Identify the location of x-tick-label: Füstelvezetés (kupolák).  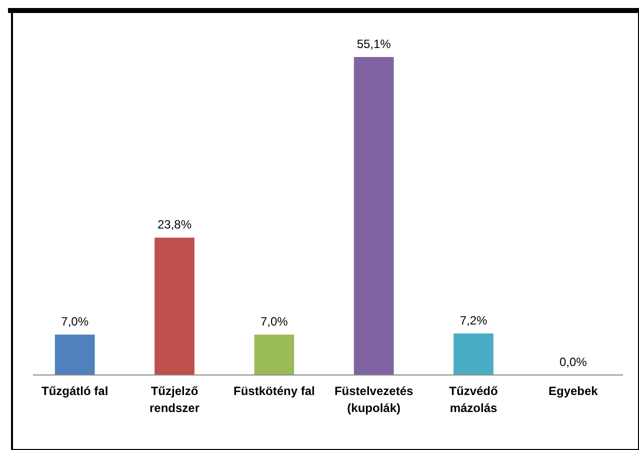
(374, 399).